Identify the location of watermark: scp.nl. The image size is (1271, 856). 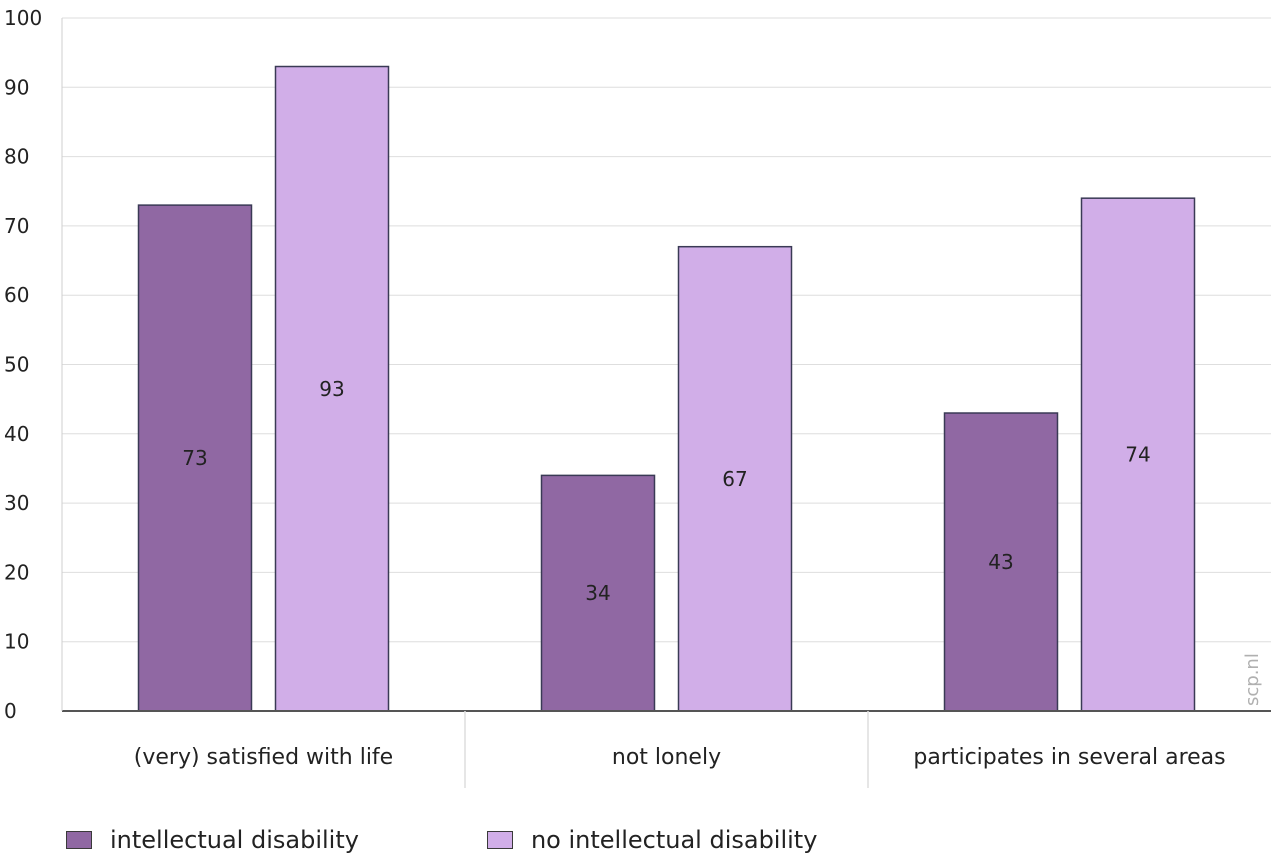
(1252, 679).